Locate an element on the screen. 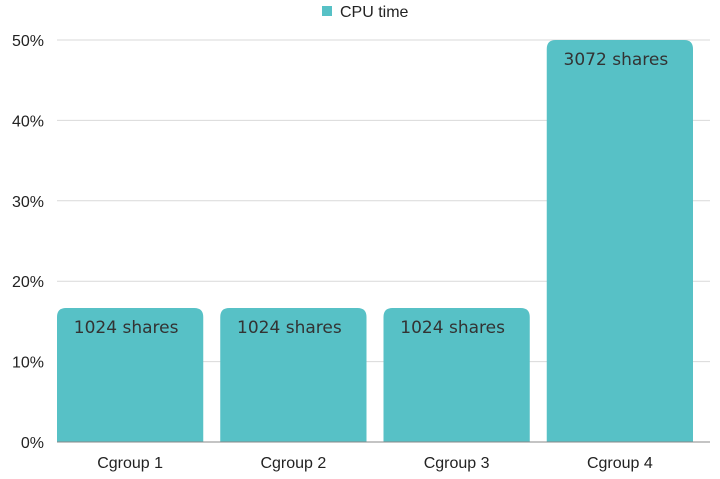  y-tick-label: 40% is located at coordinates (28, 121).